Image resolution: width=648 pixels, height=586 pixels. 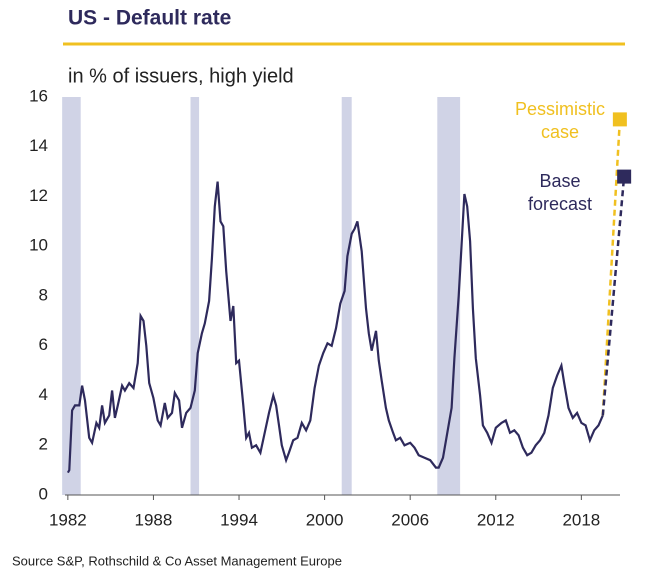 I want to click on y-tick-label: 8, so click(x=43, y=294).